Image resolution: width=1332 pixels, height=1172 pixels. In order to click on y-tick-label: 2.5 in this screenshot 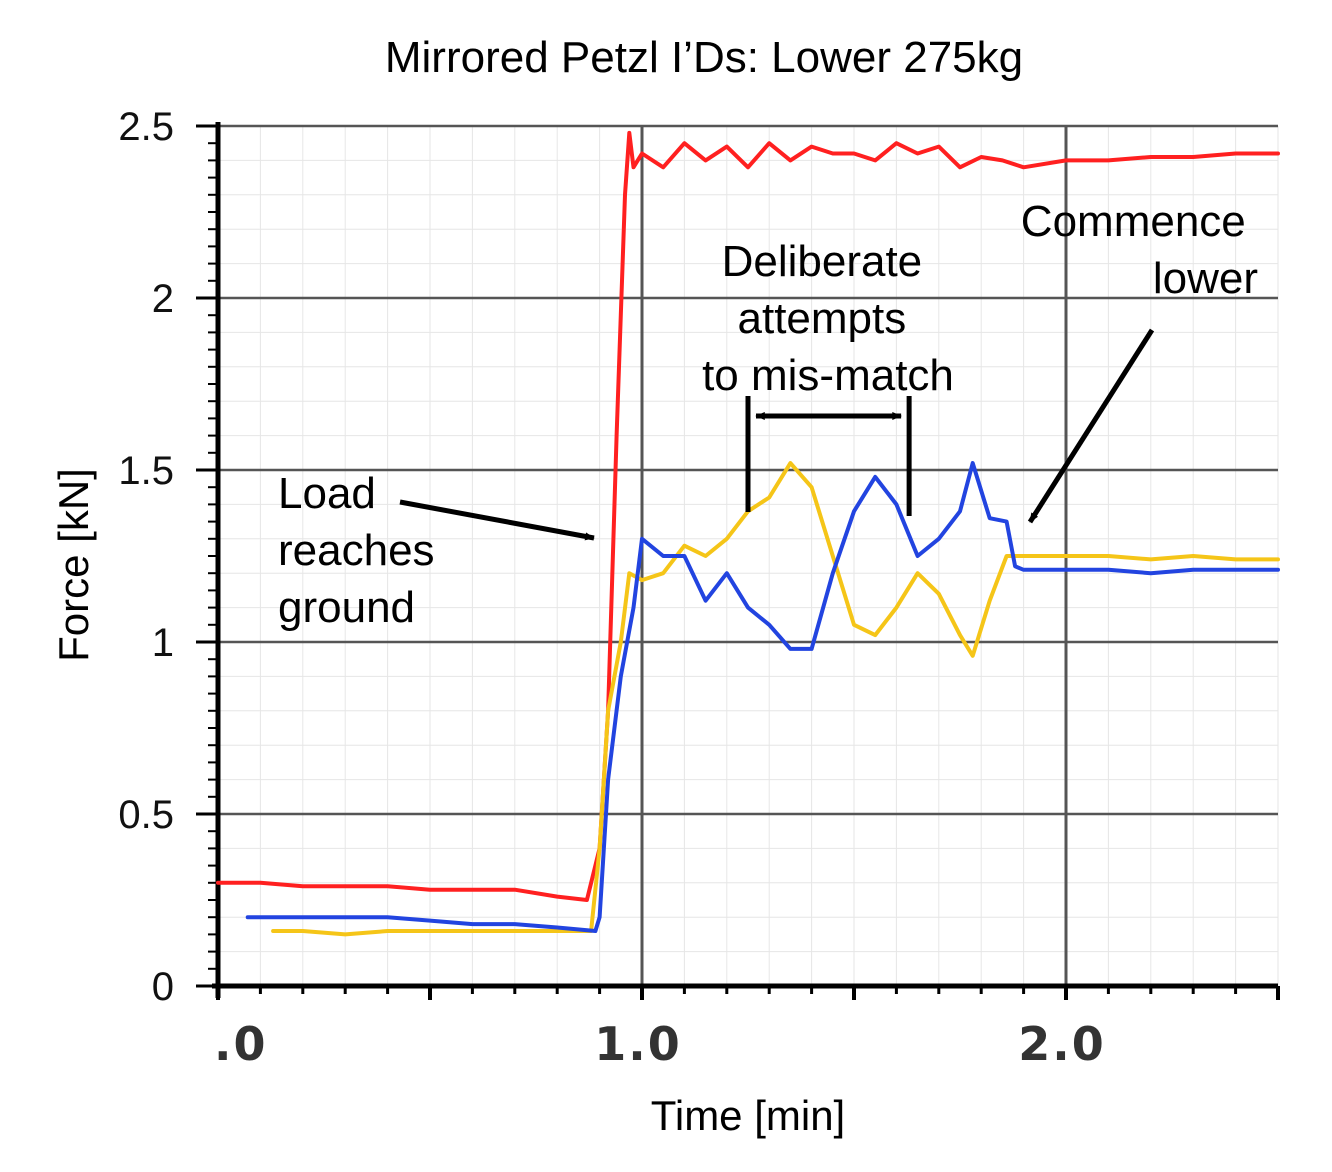, I will do `click(146, 127)`.